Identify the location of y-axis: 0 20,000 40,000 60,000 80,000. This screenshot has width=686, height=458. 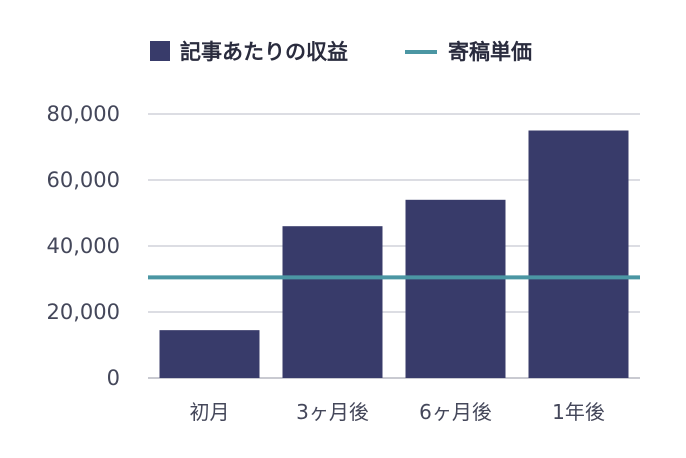
(83, 246).